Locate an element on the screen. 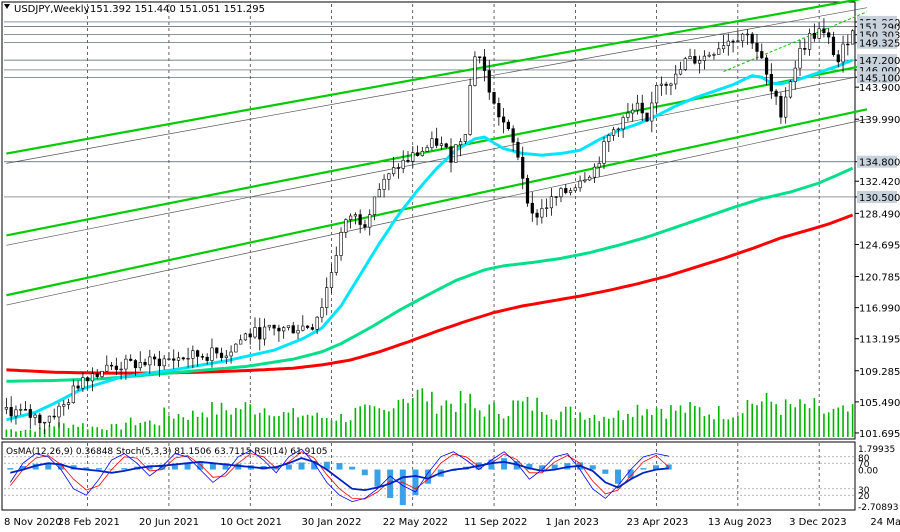 This screenshot has width=900, height=532. price-tick-label: 134.800 is located at coordinates (879, 163).